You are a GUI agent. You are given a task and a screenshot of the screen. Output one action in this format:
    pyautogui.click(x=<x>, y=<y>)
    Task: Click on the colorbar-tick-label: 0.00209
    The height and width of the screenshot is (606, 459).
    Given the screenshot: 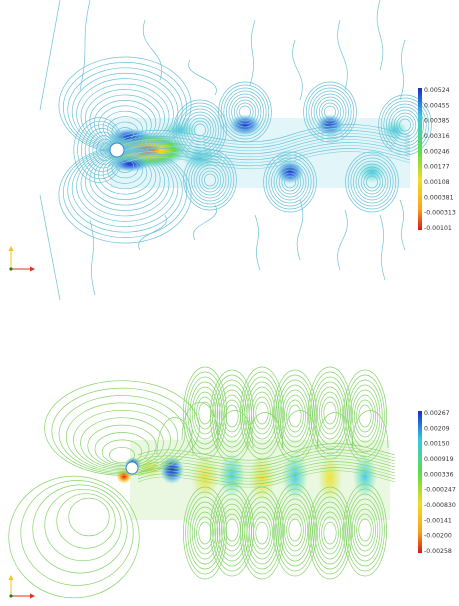 What is the action you would take?
    pyautogui.click(x=437, y=428)
    